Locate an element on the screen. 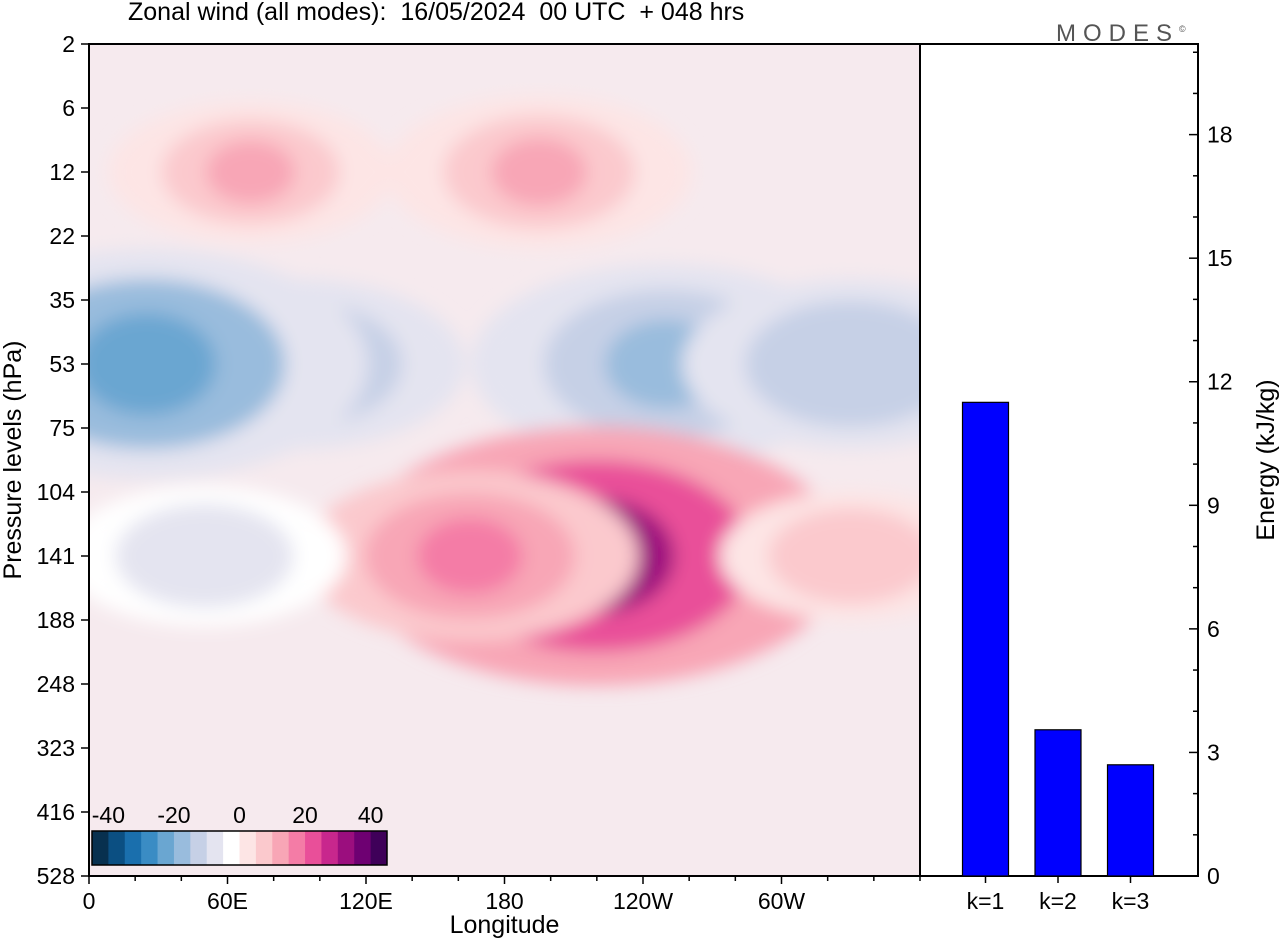 The height and width of the screenshot is (942, 1280). y-tick-label: 248 is located at coordinates (56, 684).